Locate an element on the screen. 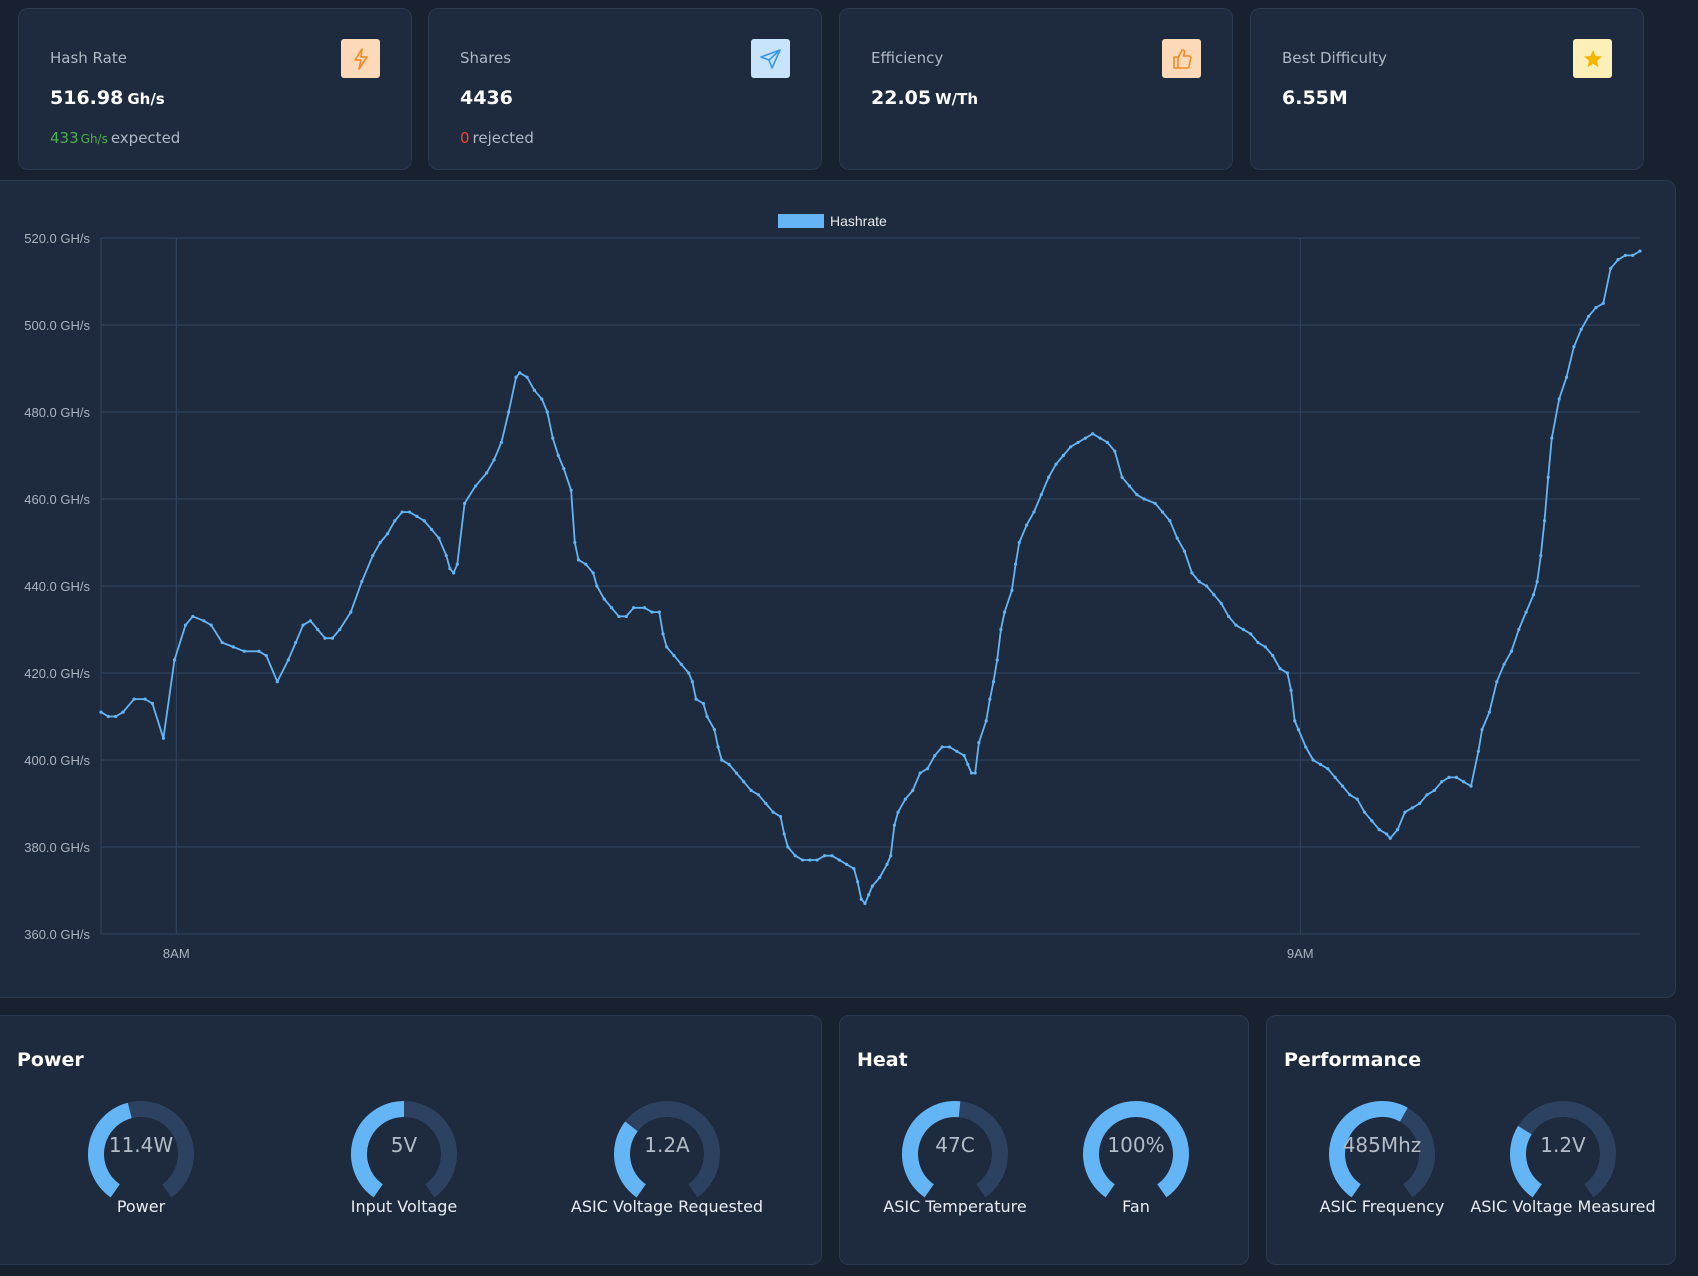 The image size is (1698, 1276). fan-gauge-arc is located at coordinates (1136, 1149).